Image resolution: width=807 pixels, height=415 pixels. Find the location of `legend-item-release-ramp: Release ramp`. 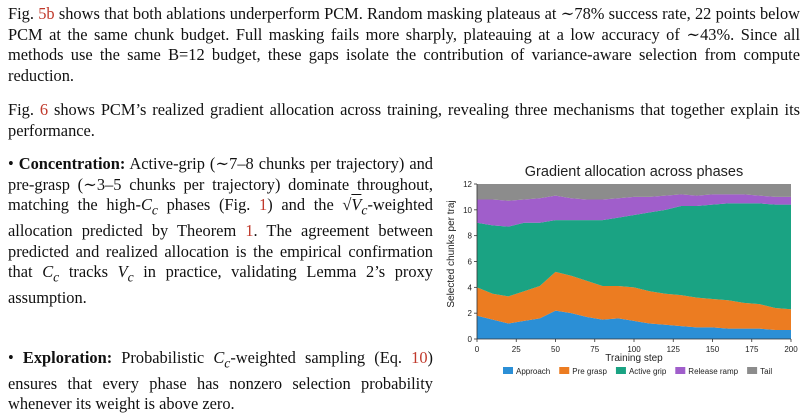

legend-item-release-ramp: Release ramp is located at coordinates (707, 371).